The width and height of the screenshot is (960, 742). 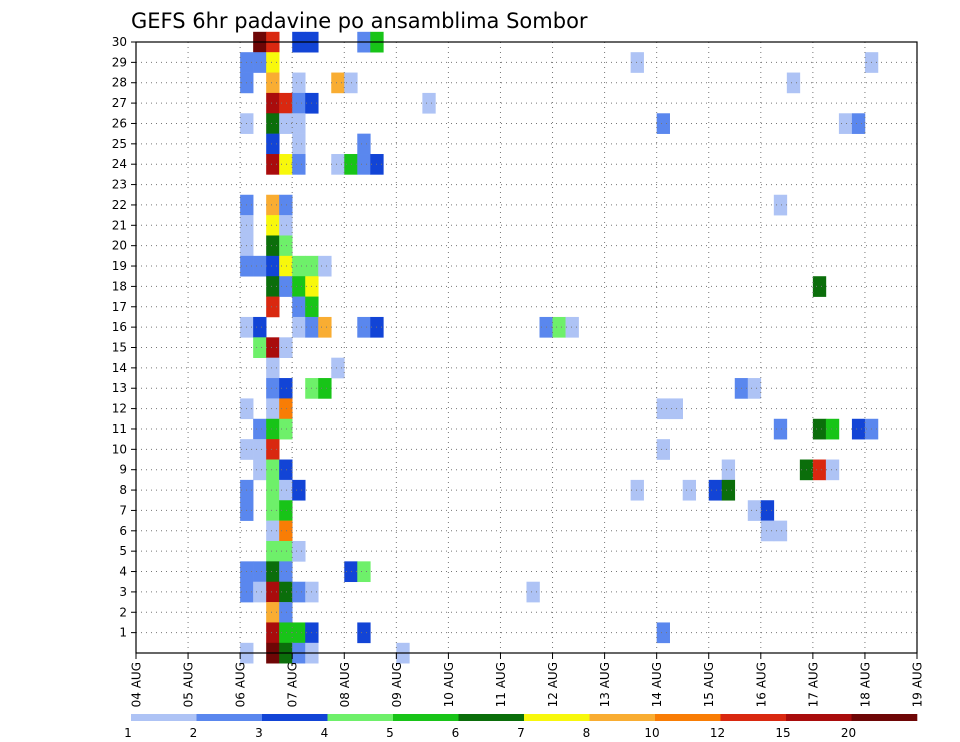 What do you see at coordinates (123, 490) in the screenshot?
I see `y-tick-label: 8` at bounding box center [123, 490].